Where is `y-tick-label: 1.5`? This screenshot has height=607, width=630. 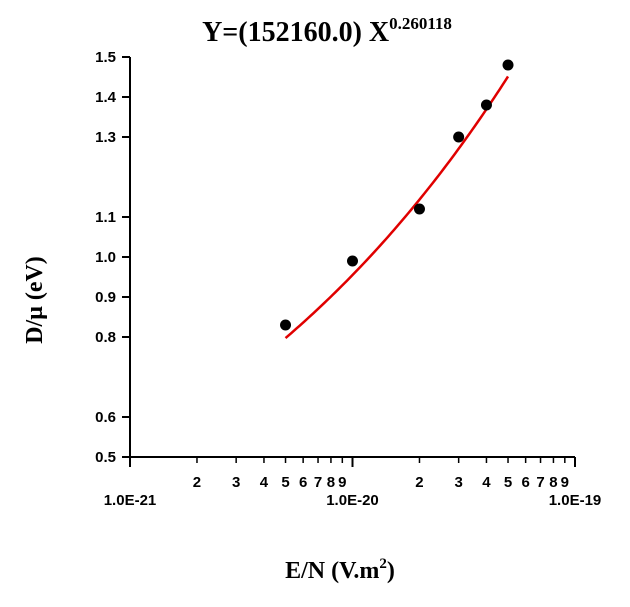 y-tick-label: 1.5 is located at coordinates (105, 57).